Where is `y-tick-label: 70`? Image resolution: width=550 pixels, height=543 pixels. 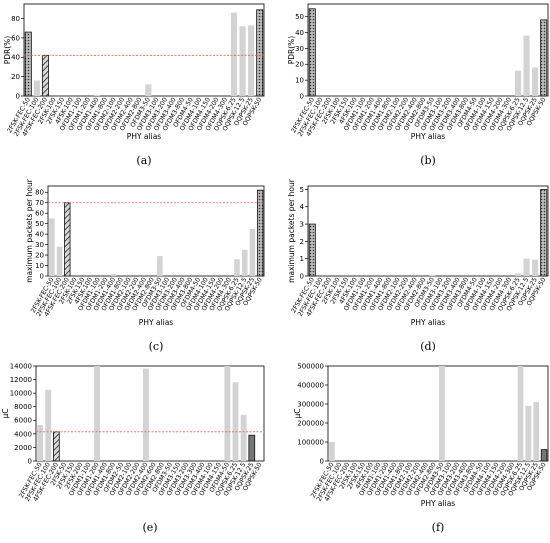 y-tick-label: 70 is located at coordinates (39, 203).